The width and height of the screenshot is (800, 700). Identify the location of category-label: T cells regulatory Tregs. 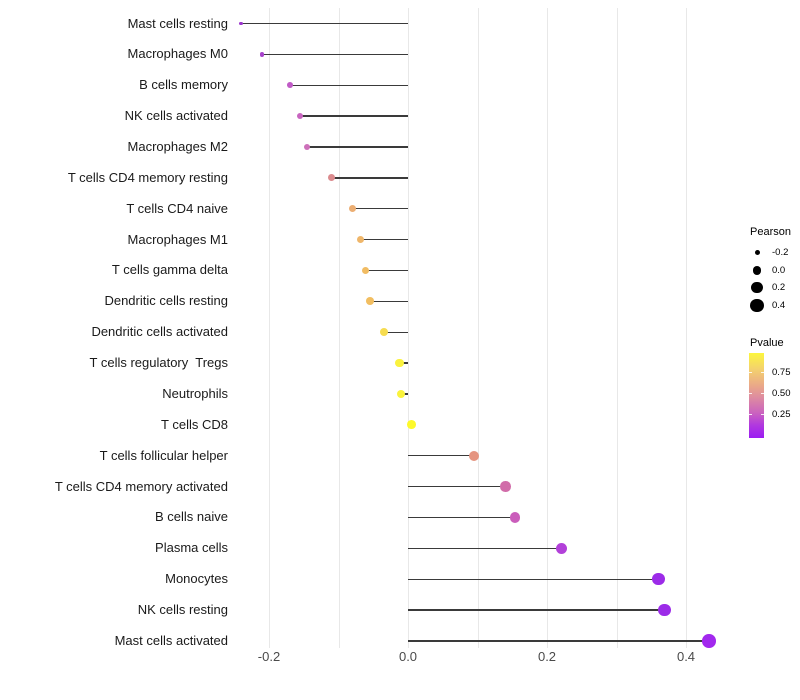
(158, 363).